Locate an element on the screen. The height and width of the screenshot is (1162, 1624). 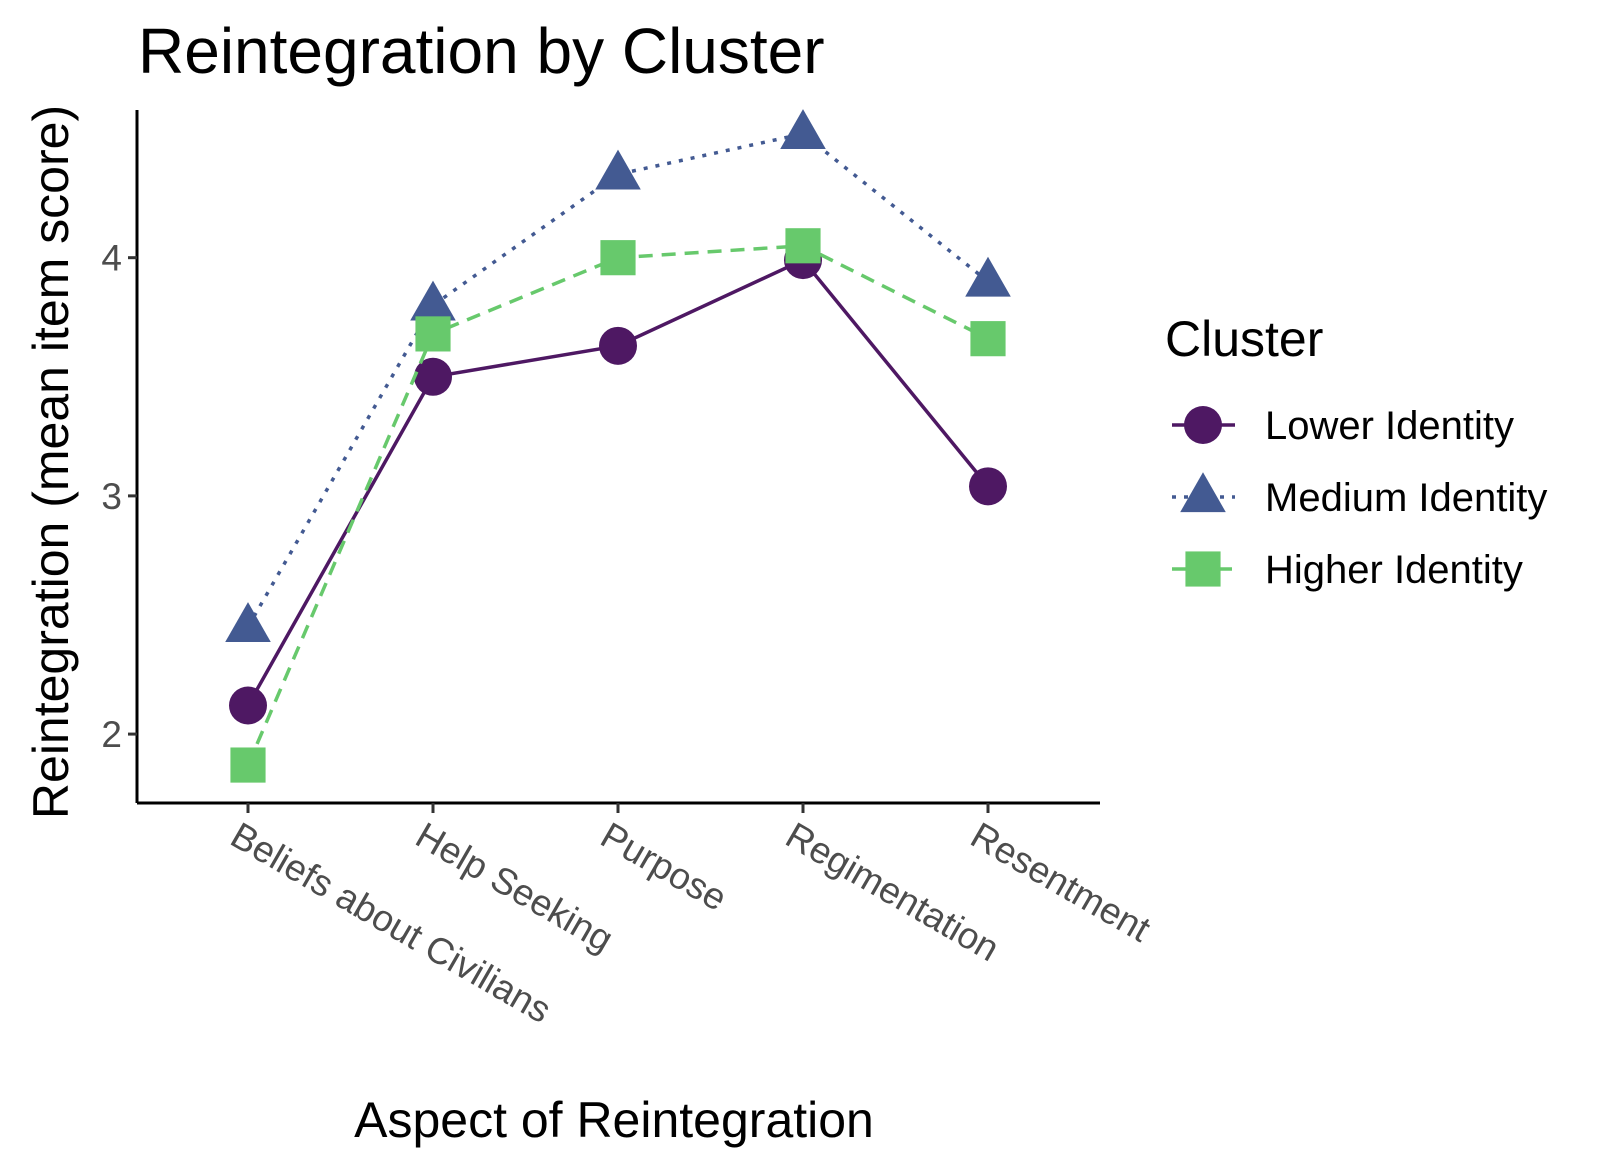
legend-item-medium-identity: Medium Identity is located at coordinates (1359, 496).